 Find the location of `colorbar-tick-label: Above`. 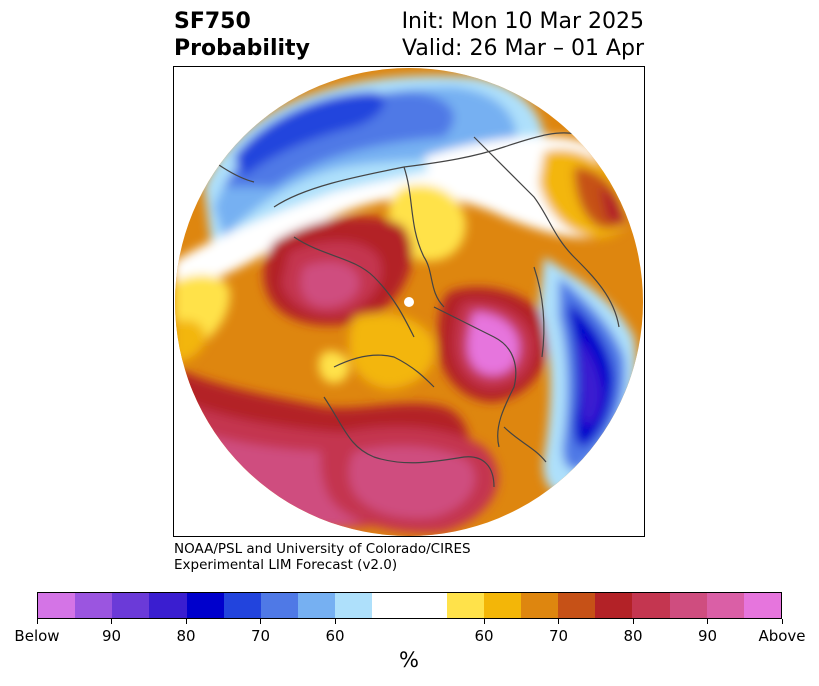

colorbar-tick-label: Above is located at coordinates (782, 636).